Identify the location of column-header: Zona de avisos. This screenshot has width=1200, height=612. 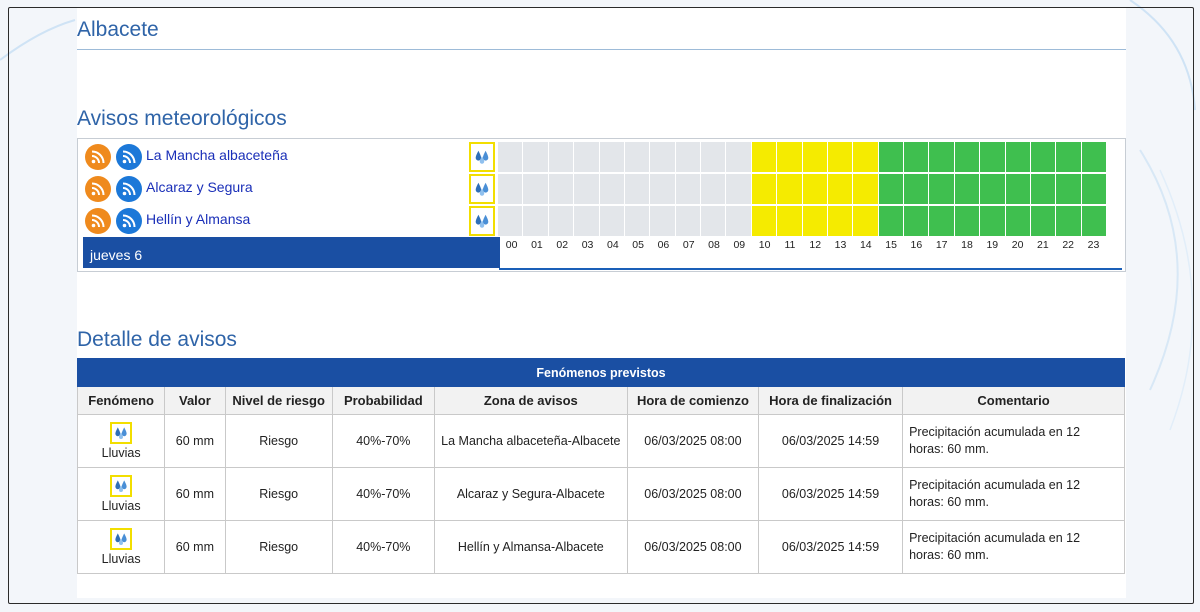
(530, 400).